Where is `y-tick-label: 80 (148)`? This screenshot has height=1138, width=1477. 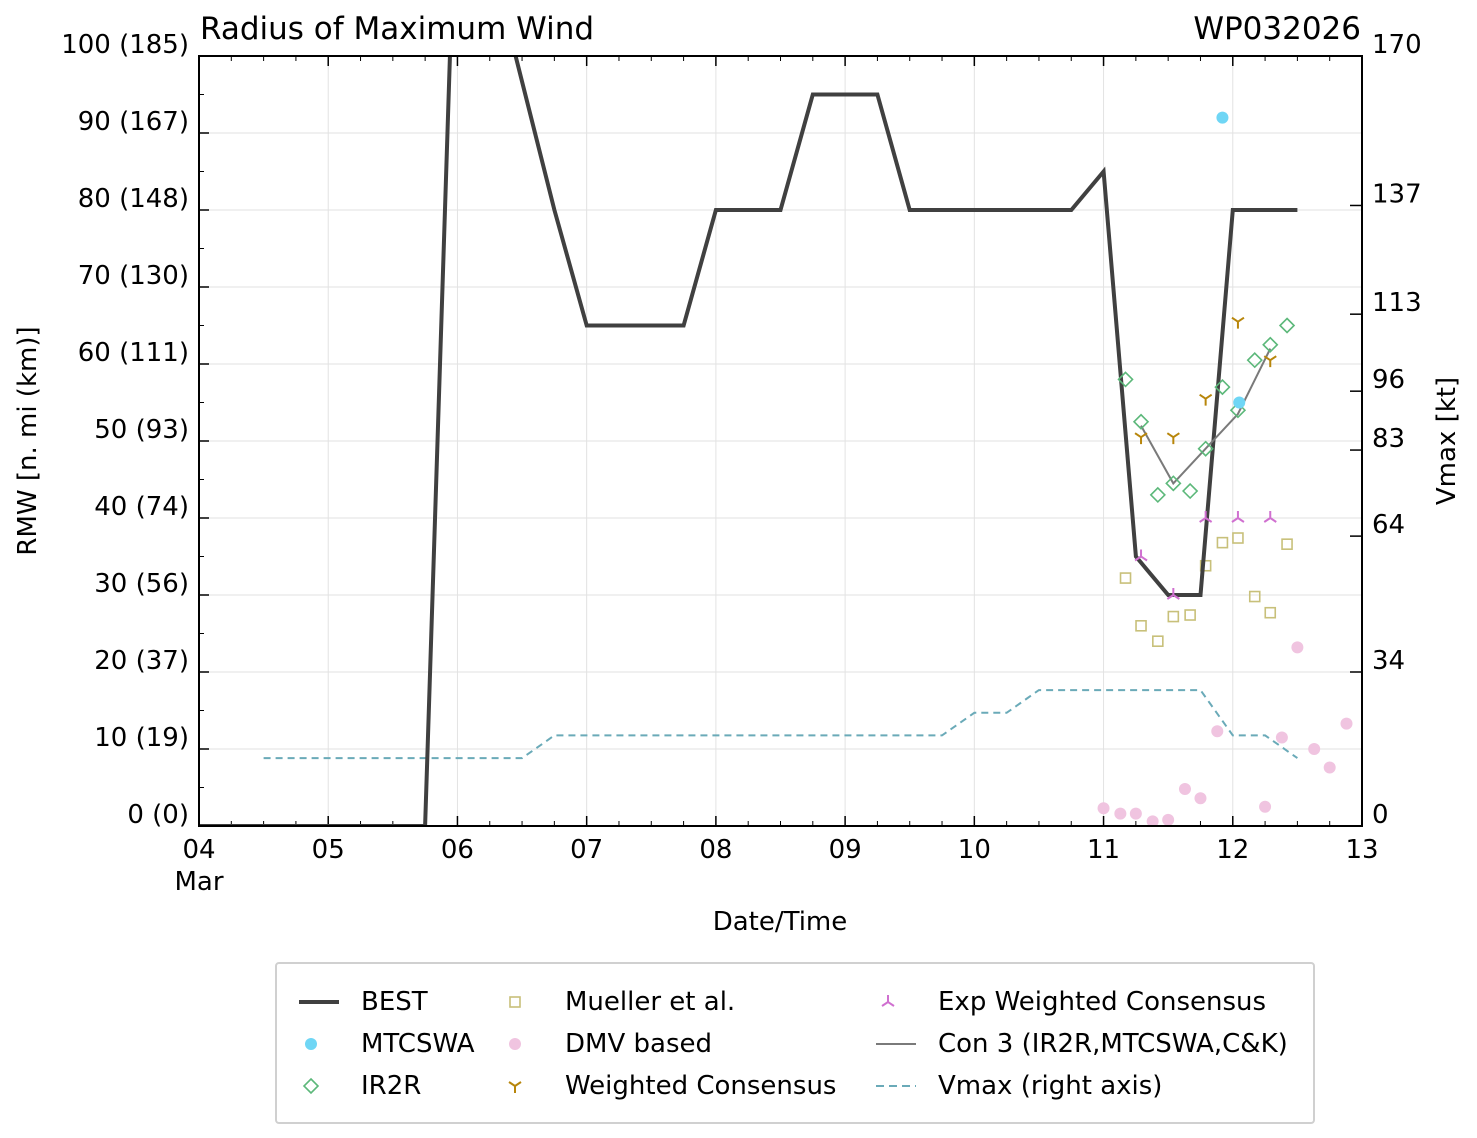
y-tick-label: 80 (148) is located at coordinates (133, 199).